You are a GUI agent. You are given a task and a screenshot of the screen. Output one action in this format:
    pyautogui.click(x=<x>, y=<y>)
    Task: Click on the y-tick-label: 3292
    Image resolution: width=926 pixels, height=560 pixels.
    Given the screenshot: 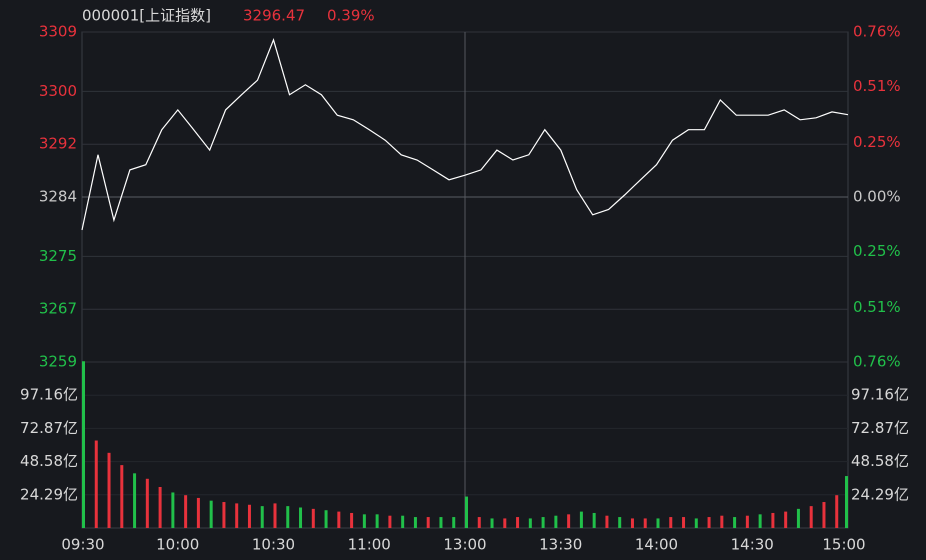 What is the action you would take?
    pyautogui.click(x=58, y=144)
    